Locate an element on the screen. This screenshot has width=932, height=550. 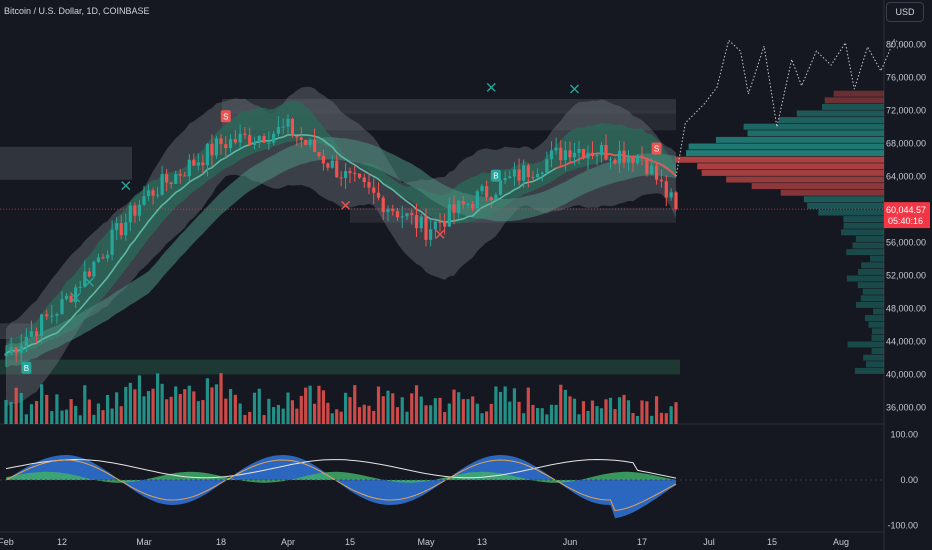
y-tick-label: 44,000.00 is located at coordinates (906, 342).